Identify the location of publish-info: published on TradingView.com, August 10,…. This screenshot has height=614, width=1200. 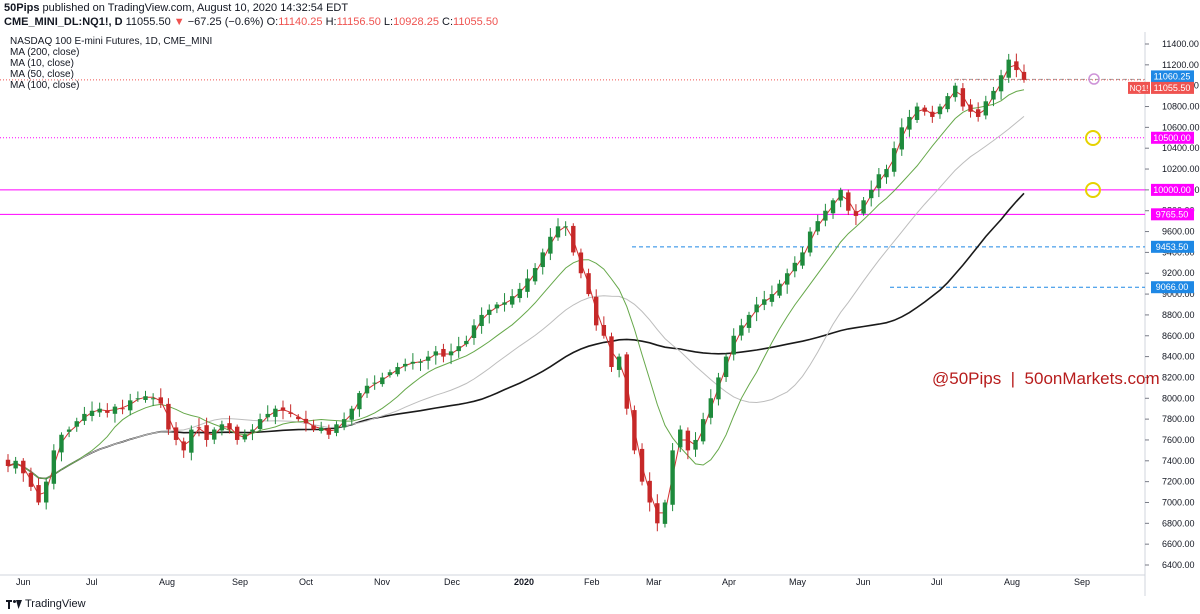
(195, 8).